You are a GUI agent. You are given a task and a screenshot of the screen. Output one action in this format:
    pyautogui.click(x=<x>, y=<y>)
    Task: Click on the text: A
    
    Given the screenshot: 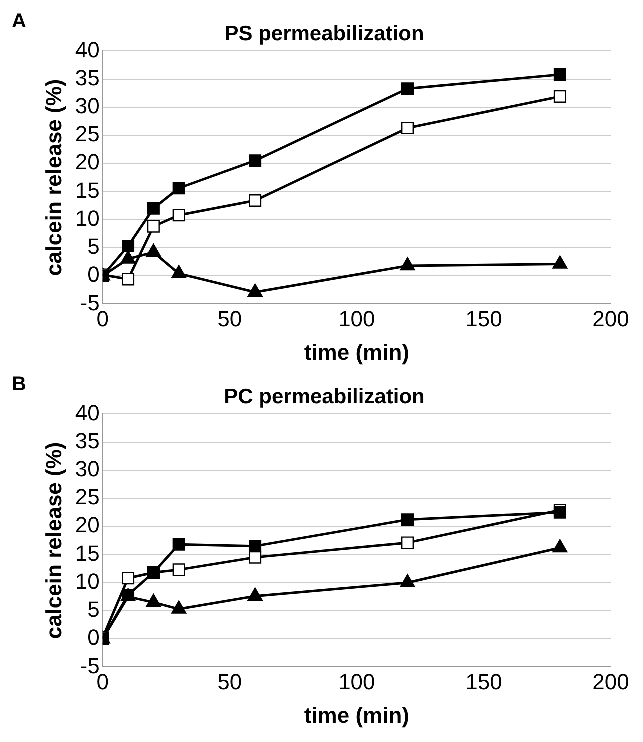 What is the action you would take?
    pyautogui.click(x=19, y=21)
    